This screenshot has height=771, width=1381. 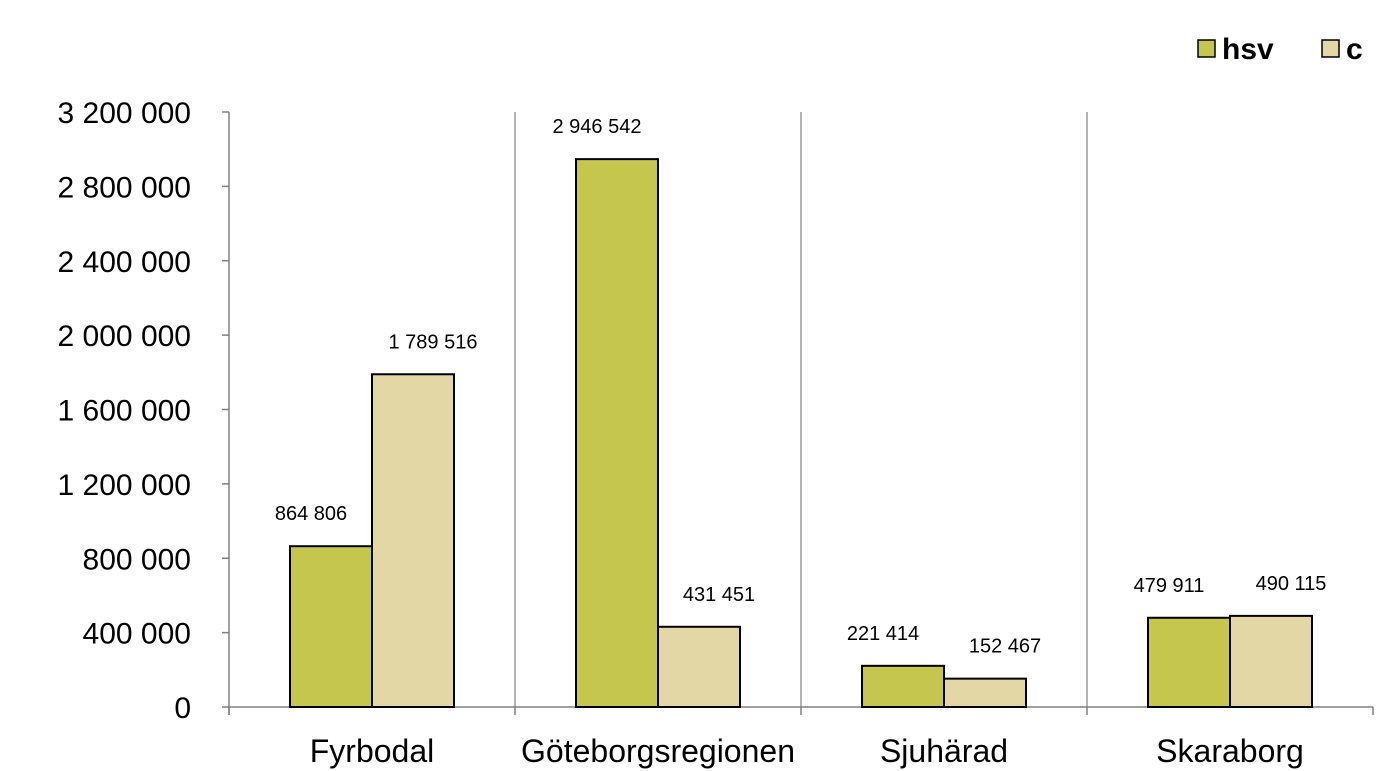 What do you see at coordinates (1169, 586) in the screenshot?
I see `data-label-hsv-3: 479 911` at bounding box center [1169, 586].